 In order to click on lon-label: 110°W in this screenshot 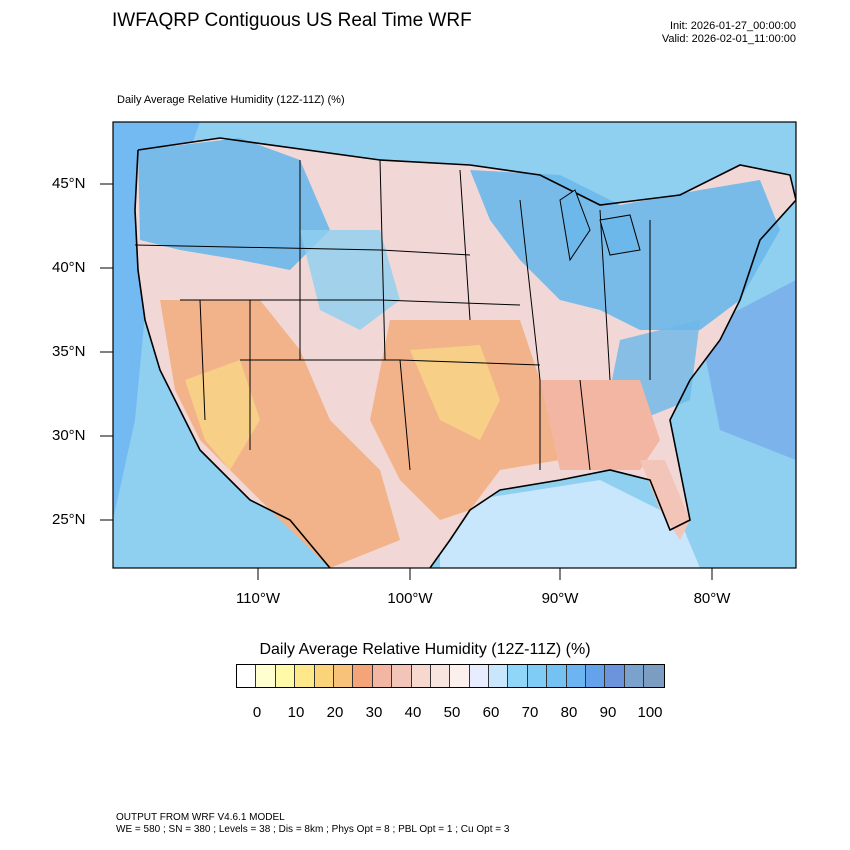, I will do `click(258, 598)`.